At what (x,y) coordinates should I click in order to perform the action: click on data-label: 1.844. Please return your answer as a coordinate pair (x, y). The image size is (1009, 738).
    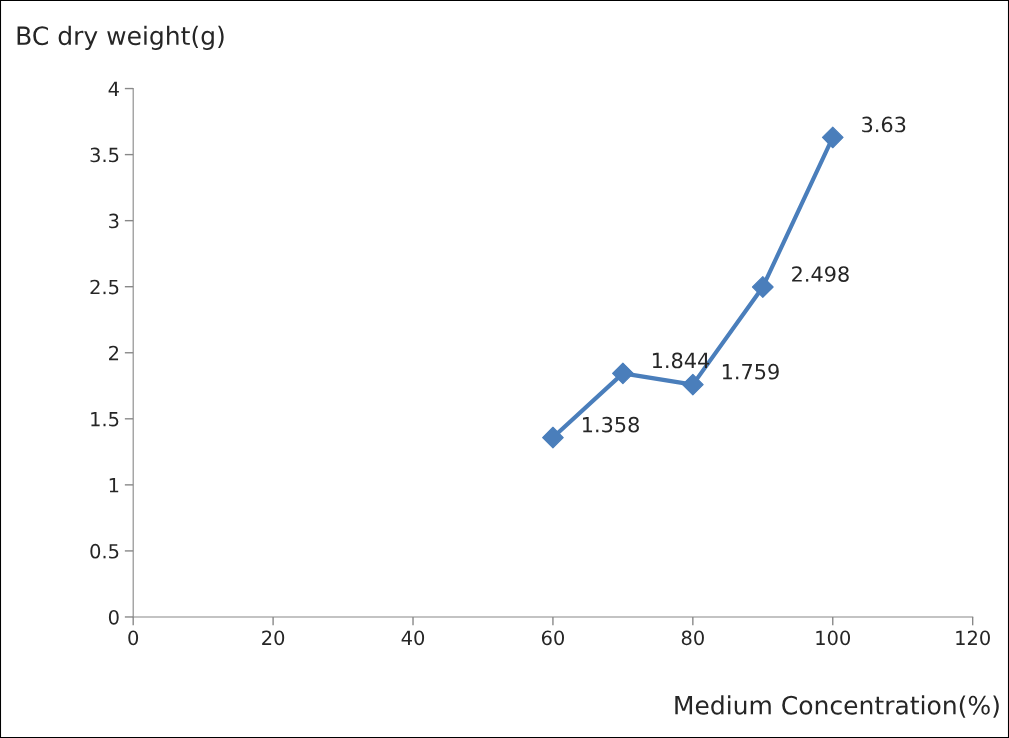
    Looking at the image, I should click on (681, 360).